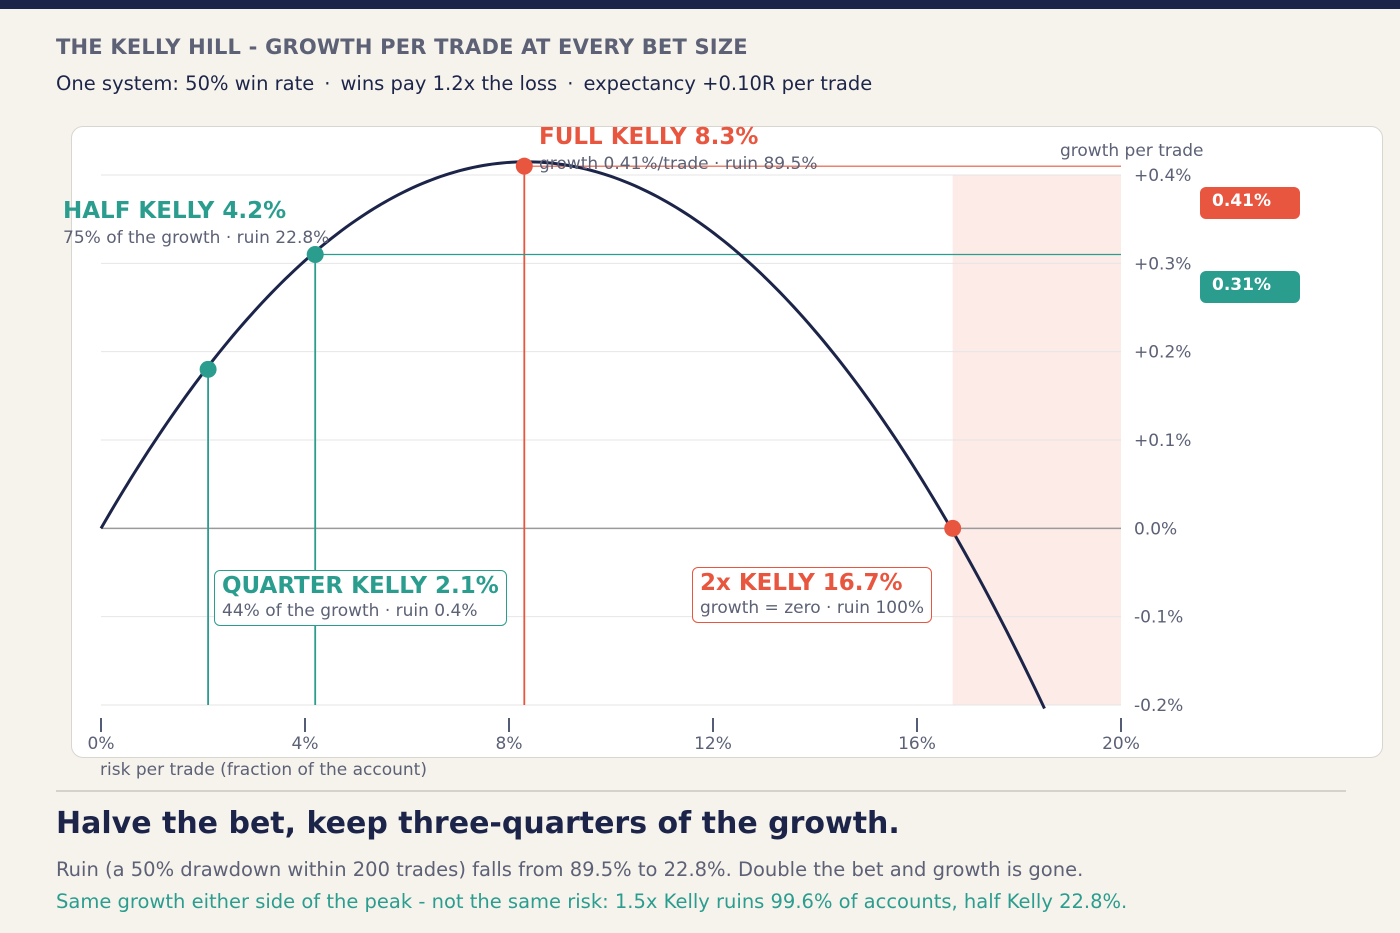 The image size is (1400, 933). What do you see at coordinates (917, 744) in the screenshot?
I see `x-tick-label: 16%` at bounding box center [917, 744].